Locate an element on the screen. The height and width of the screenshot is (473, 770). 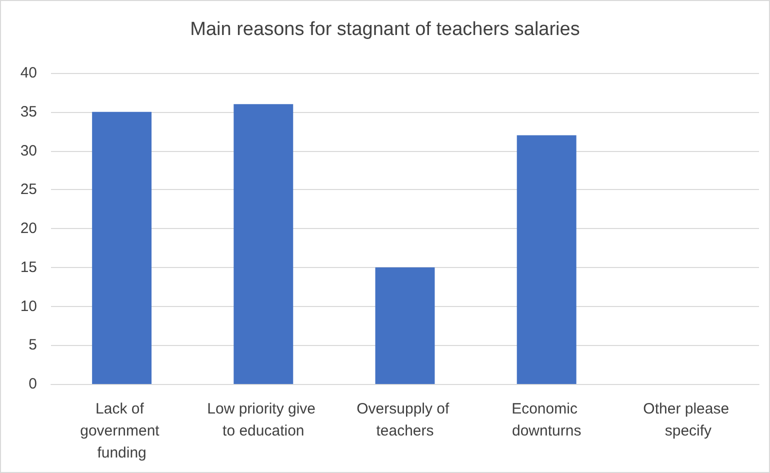
y-tick-label: 40 is located at coordinates (28, 73).